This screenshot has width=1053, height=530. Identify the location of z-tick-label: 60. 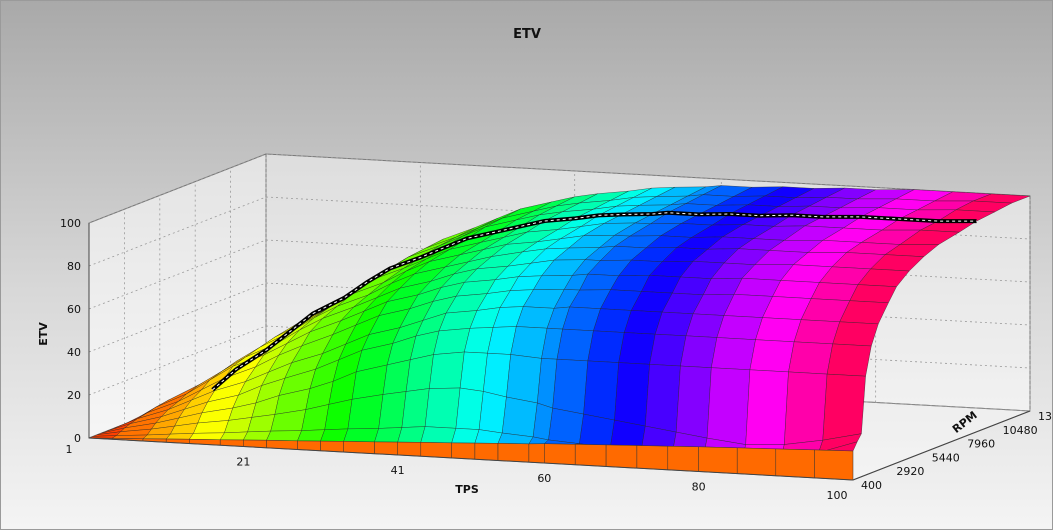
(74, 309).